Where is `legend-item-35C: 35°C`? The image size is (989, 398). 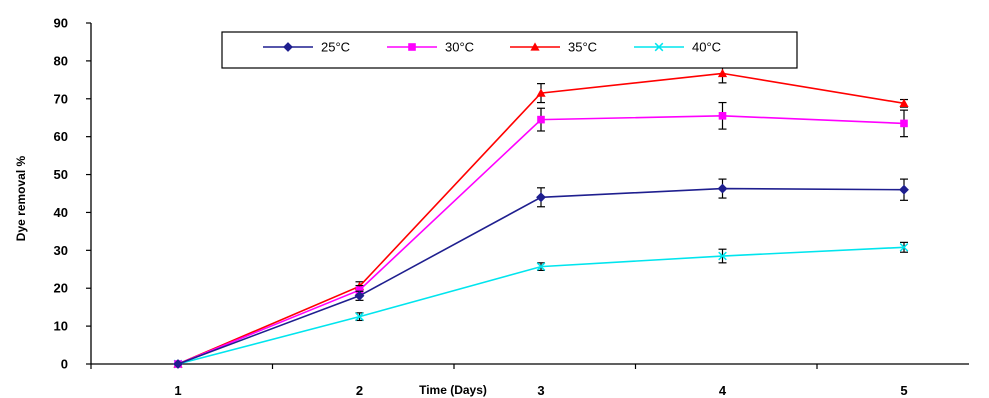
legend-item-35C: 35°C is located at coordinates (553, 47).